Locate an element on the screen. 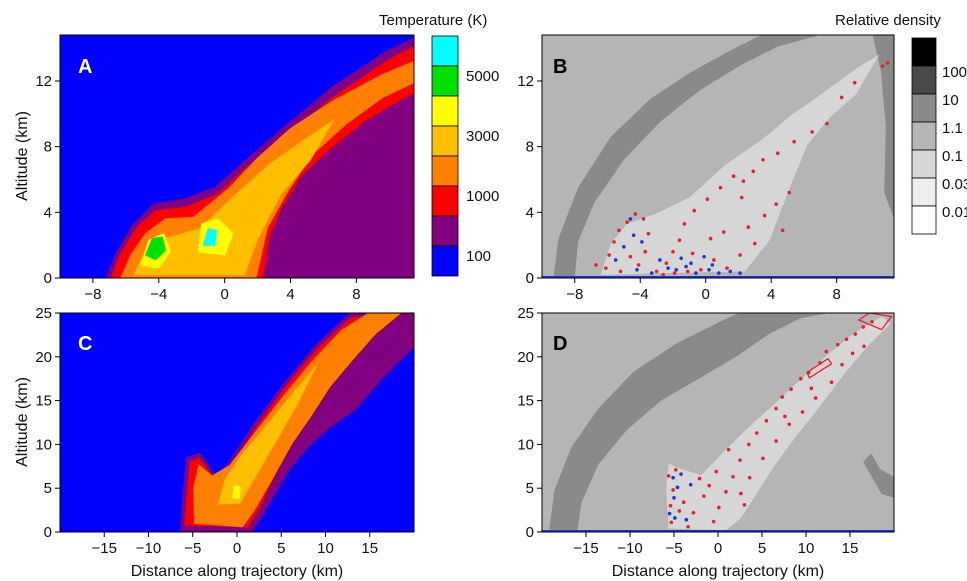 The image size is (967, 581). temperature-colorbar-tick-label: 100 is located at coordinates (478, 256).